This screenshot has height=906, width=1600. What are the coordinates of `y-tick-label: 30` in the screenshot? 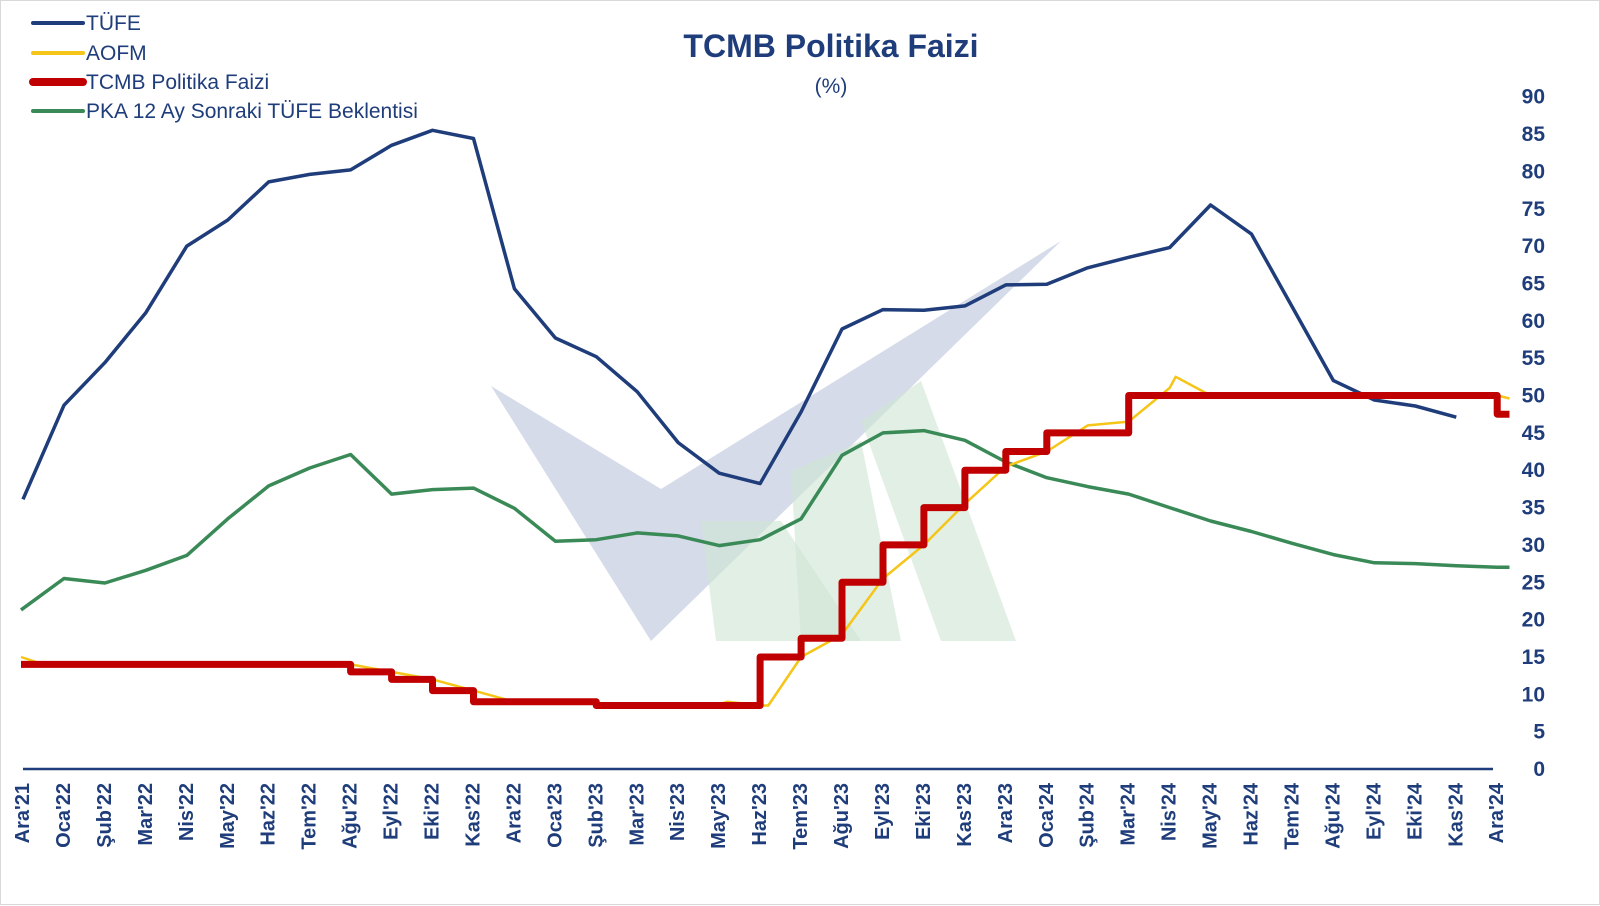 It's located at (1533, 545).